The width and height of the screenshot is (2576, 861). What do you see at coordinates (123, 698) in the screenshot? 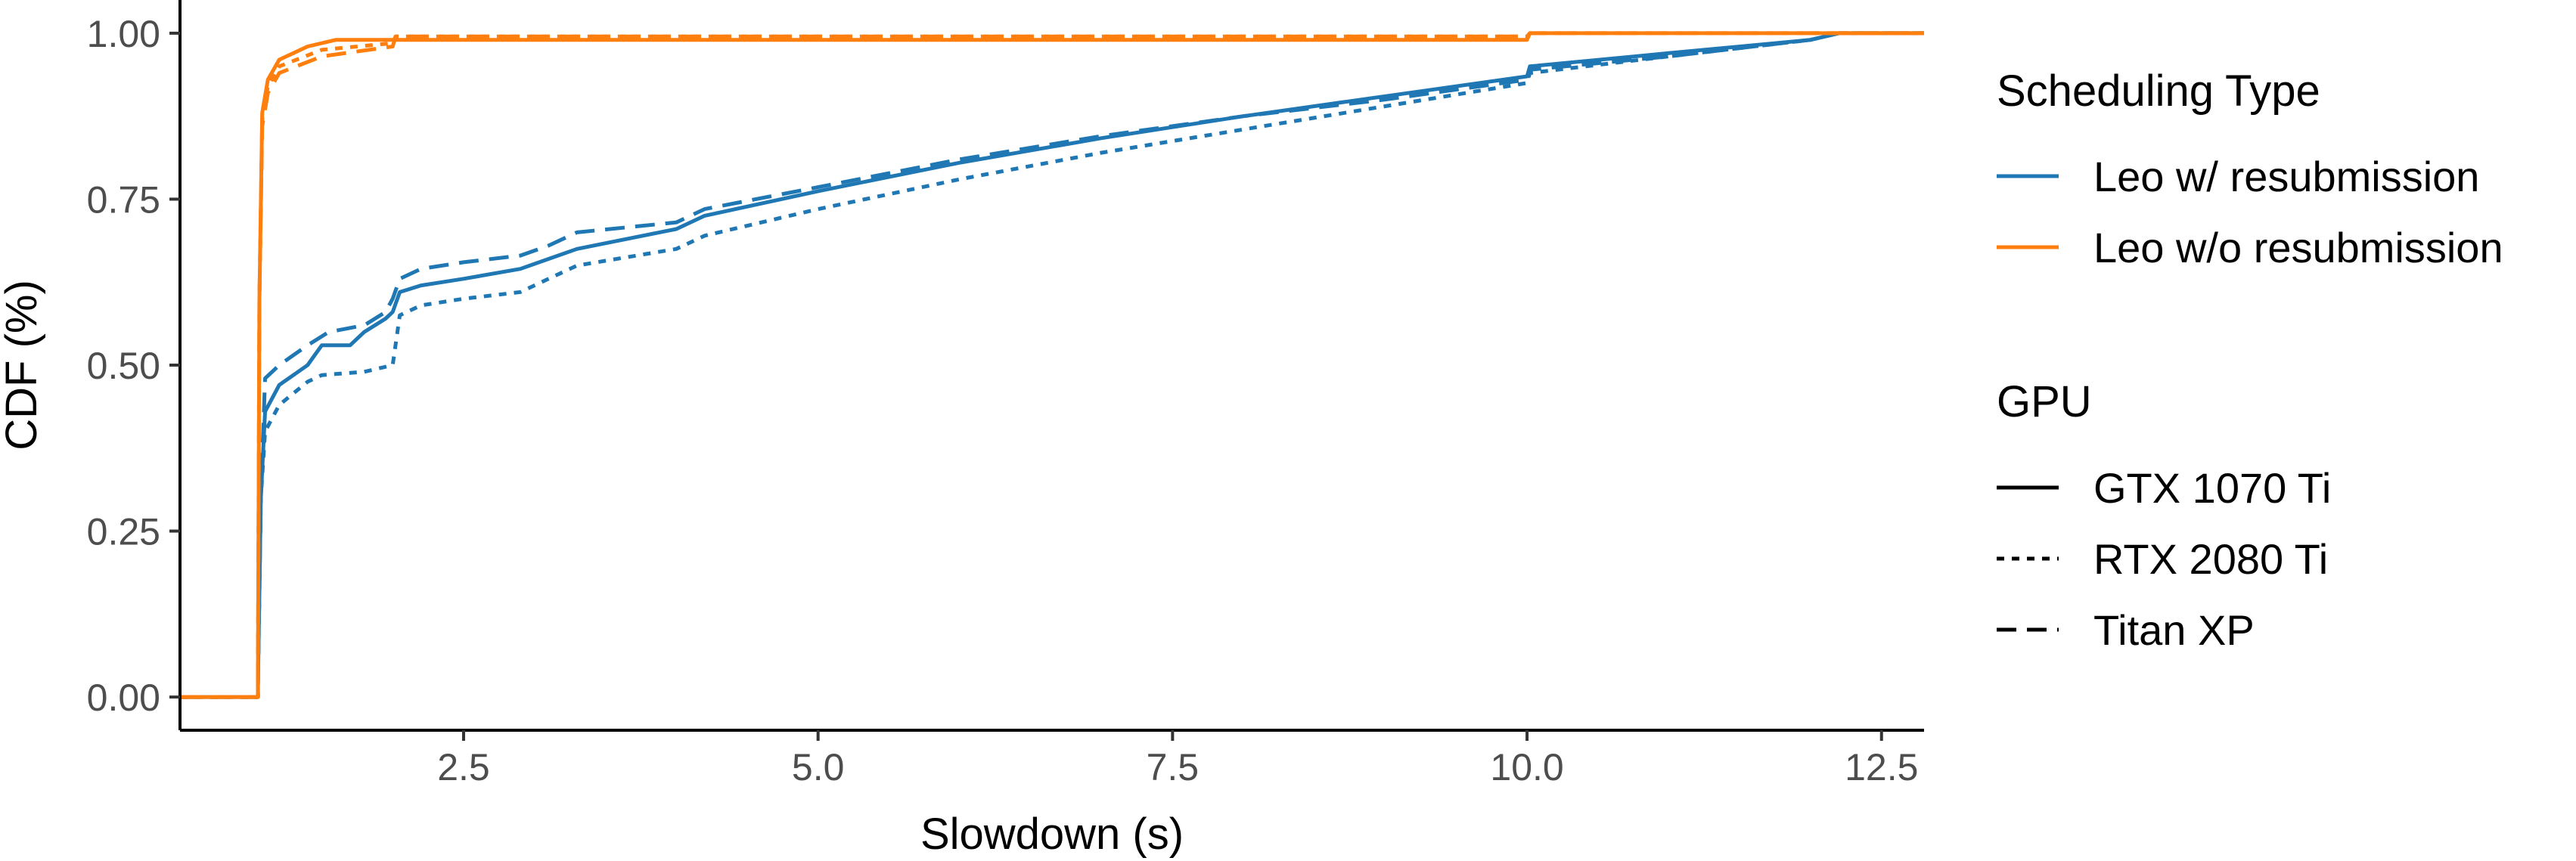
I see `y-tick-label: 0.00` at bounding box center [123, 698].